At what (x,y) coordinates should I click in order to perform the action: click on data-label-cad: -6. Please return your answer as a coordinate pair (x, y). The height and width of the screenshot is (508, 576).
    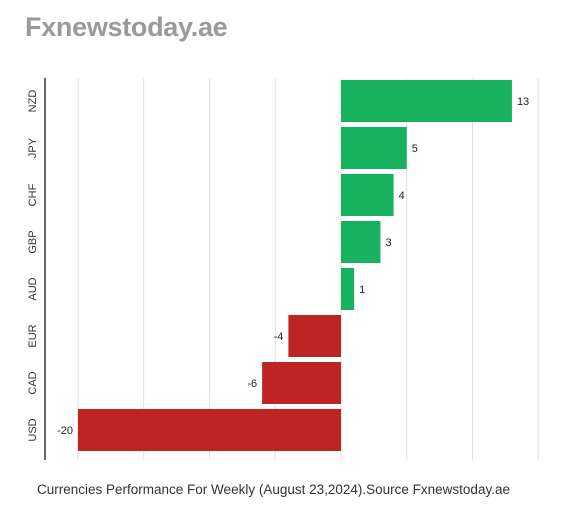
    Looking at the image, I should click on (252, 384).